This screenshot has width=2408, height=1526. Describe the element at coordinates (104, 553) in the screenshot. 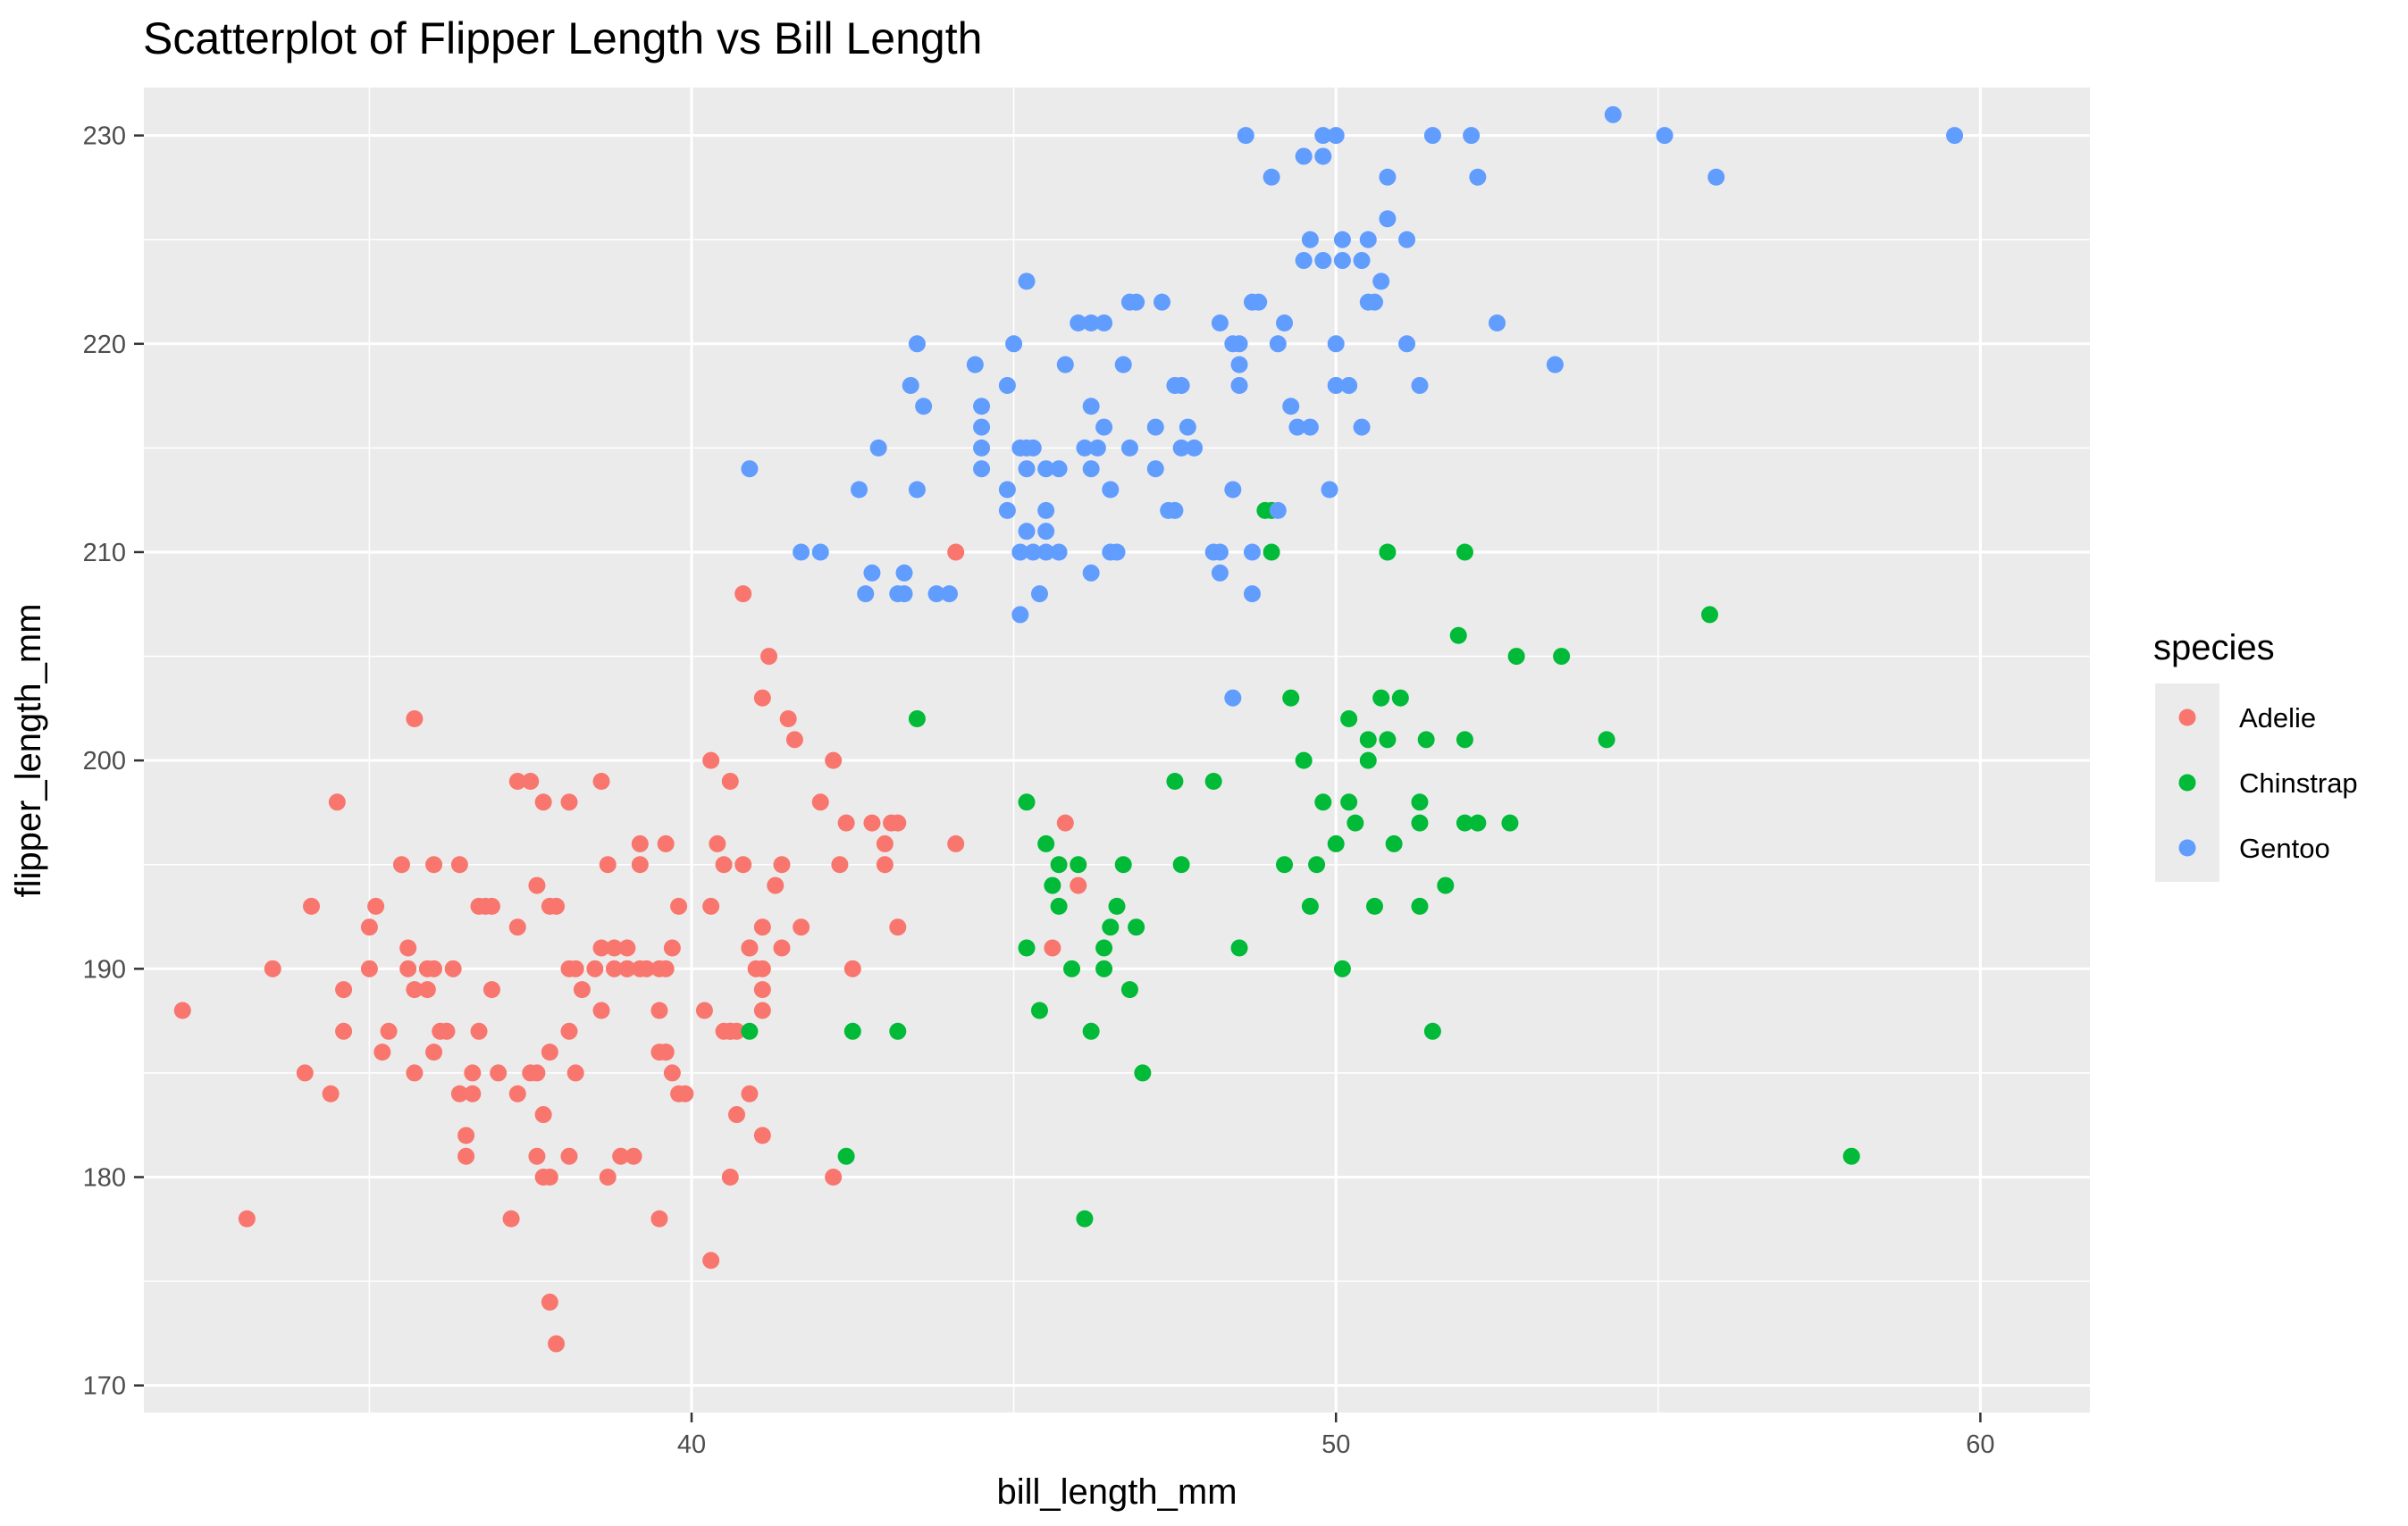

I see `y-tick-label: 210` at that location.